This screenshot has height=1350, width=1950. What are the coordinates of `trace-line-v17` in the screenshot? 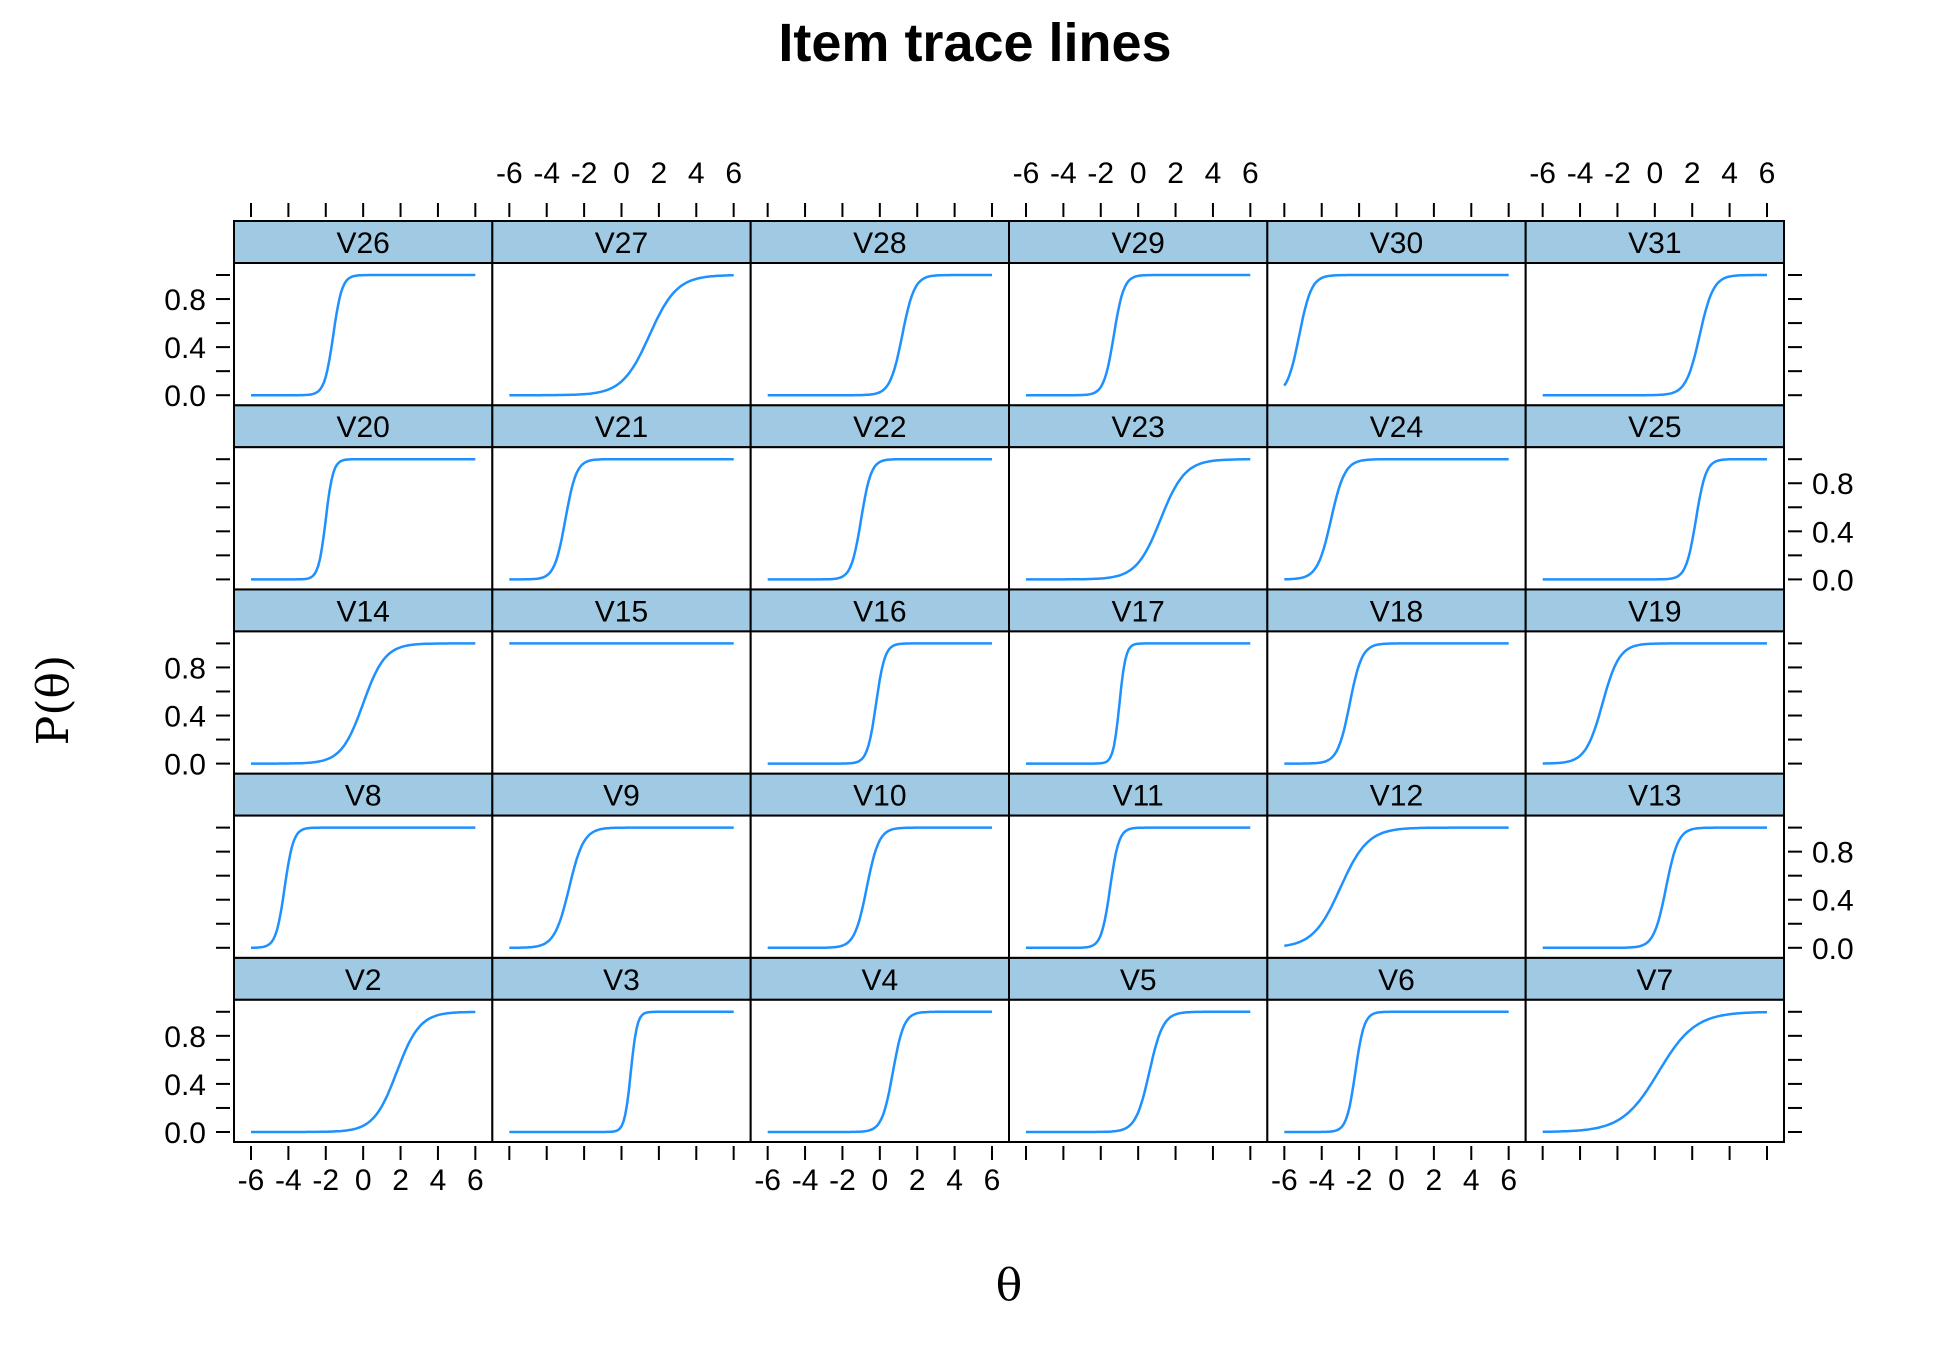 It's located at (1138, 703).